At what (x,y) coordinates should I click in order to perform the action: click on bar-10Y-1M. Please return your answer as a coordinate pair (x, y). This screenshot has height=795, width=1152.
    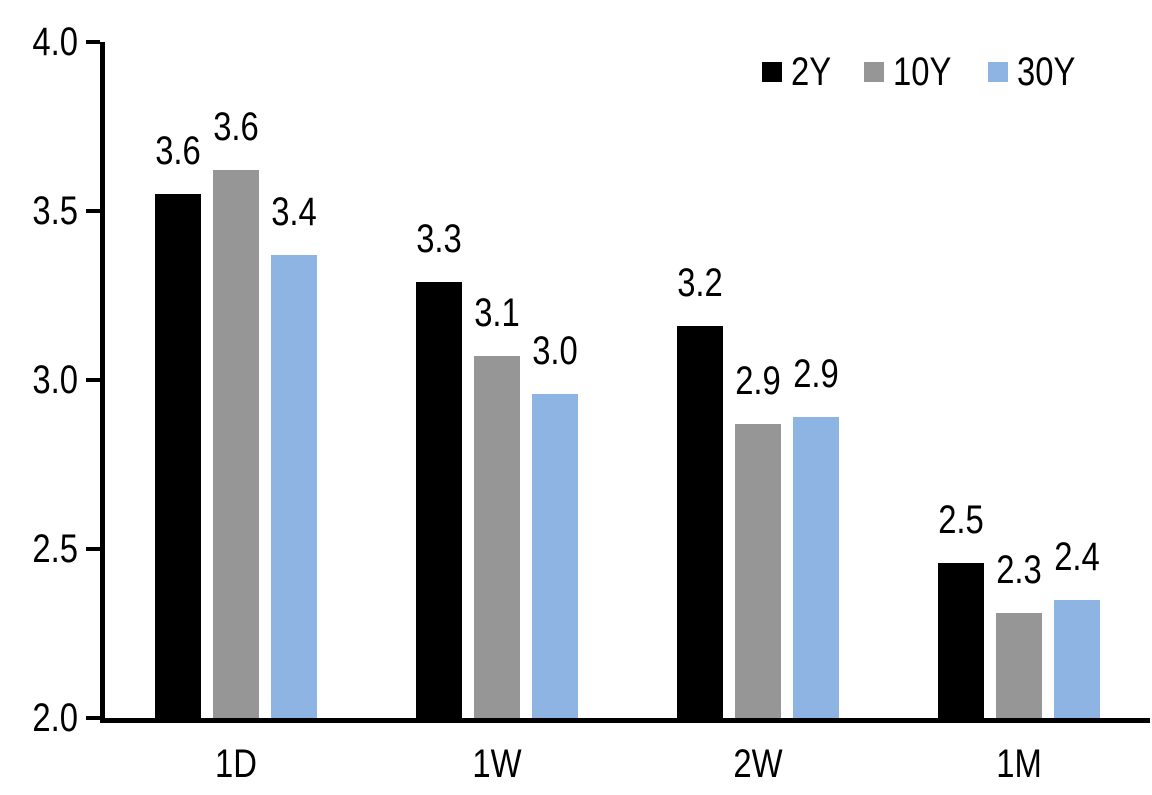
    Looking at the image, I should click on (1019, 665).